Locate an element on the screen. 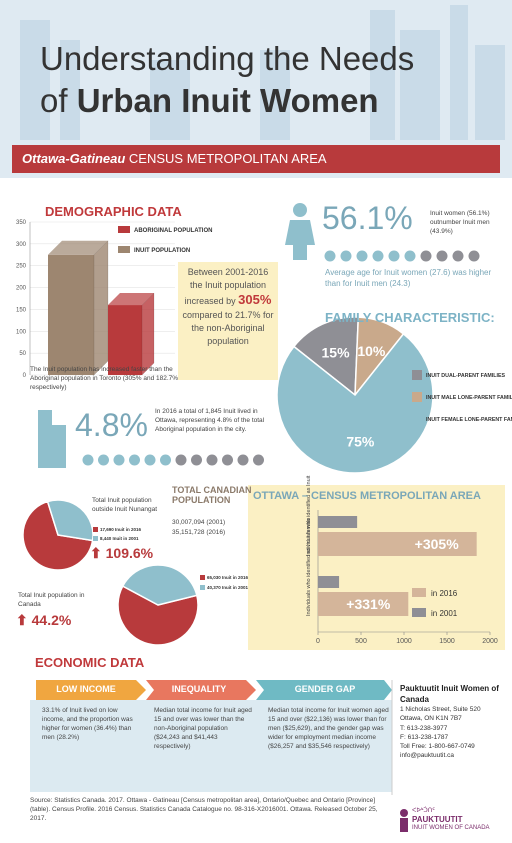 This screenshot has width=512, height=843. x-tick-label: 1000 is located at coordinates (404, 641).